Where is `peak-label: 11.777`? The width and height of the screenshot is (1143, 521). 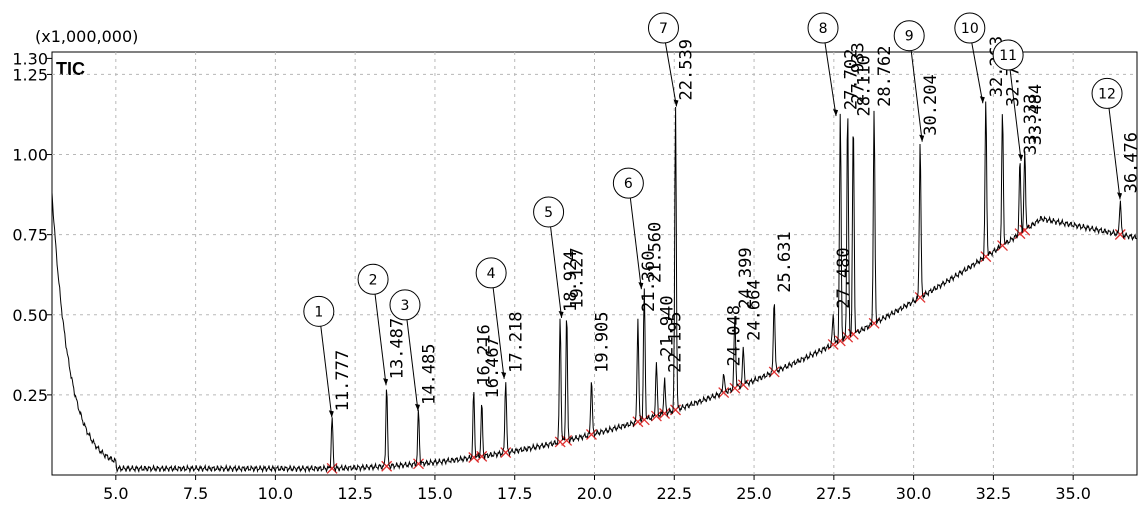
peak-label: 11.777 is located at coordinates (343, 380).